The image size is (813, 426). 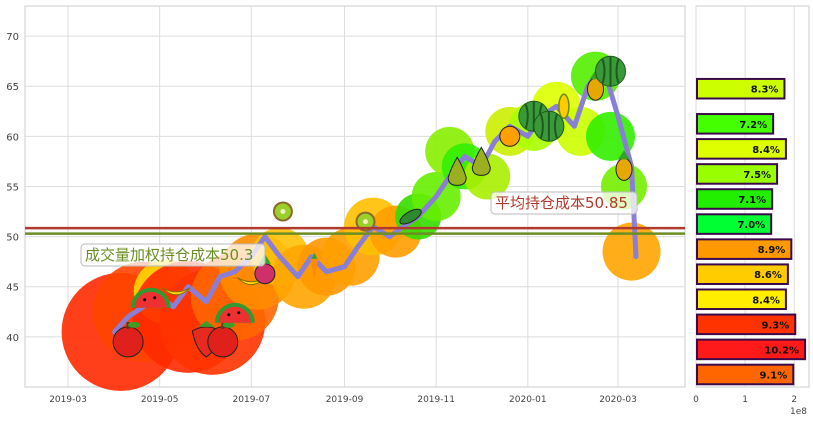 What do you see at coordinates (510, 136) in the screenshot?
I see `orange-icon` at bounding box center [510, 136].